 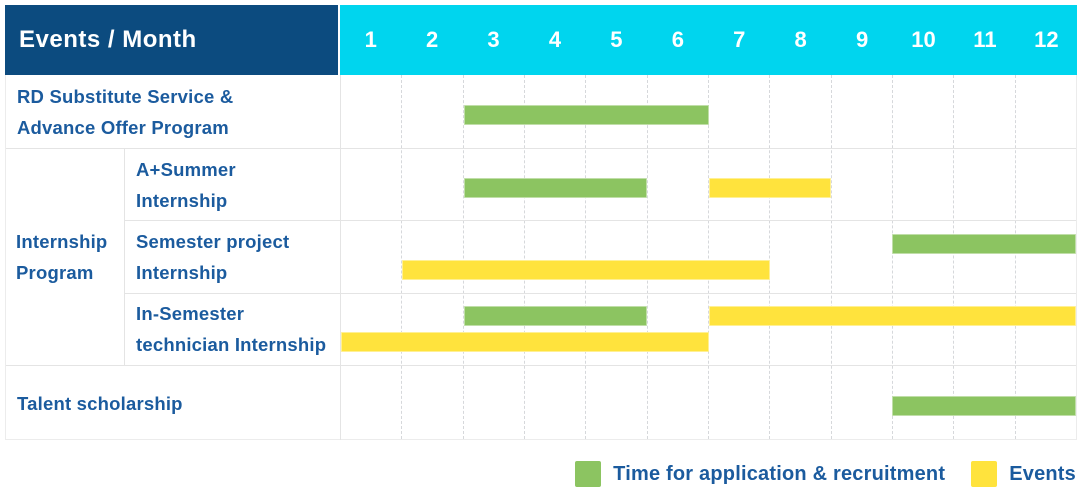 I want to click on table-header-row: Events / Month 1 2 3 4 5 6 7 8 9 10 11 12, so click(x=541, y=40).